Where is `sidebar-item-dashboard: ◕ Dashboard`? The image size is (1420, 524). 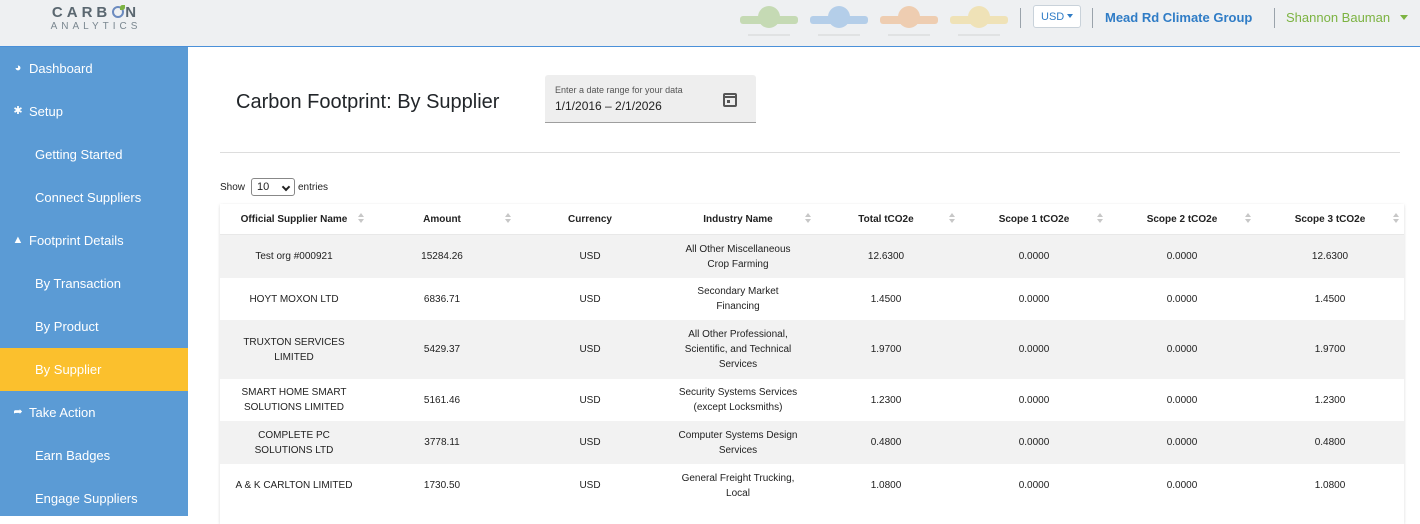
sidebar-item-dashboard: ◕ Dashboard is located at coordinates (94, 68).